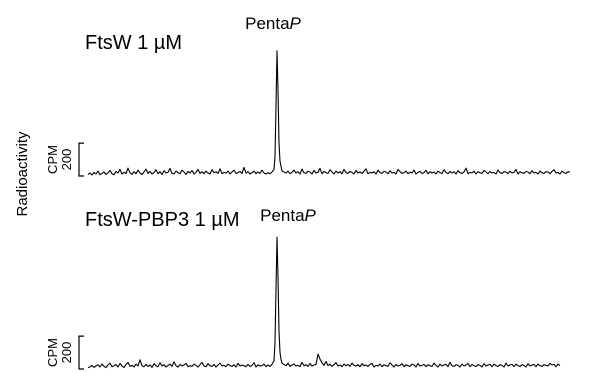 This screenshot has width=592, height=373. I want to click on y-axis-label: Radioactivity, so click(22, 174).